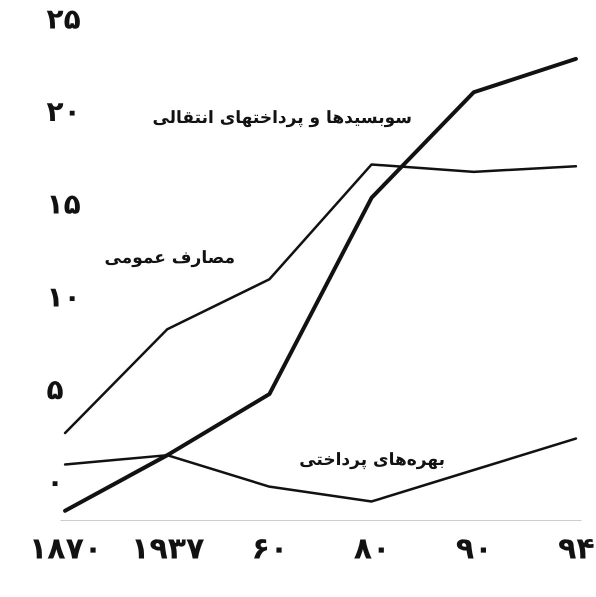  Describe the element at coordinates (65, 549) in the screenshot. I see `x-tick-label: ۱۸۷۰` at that location.